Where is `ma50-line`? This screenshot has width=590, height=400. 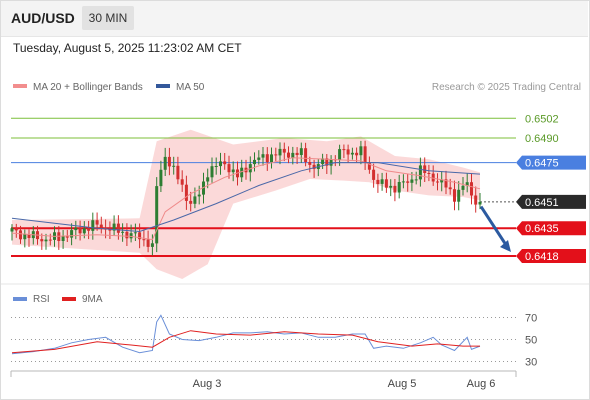
ma50-line is located at coordinates (246, 197).